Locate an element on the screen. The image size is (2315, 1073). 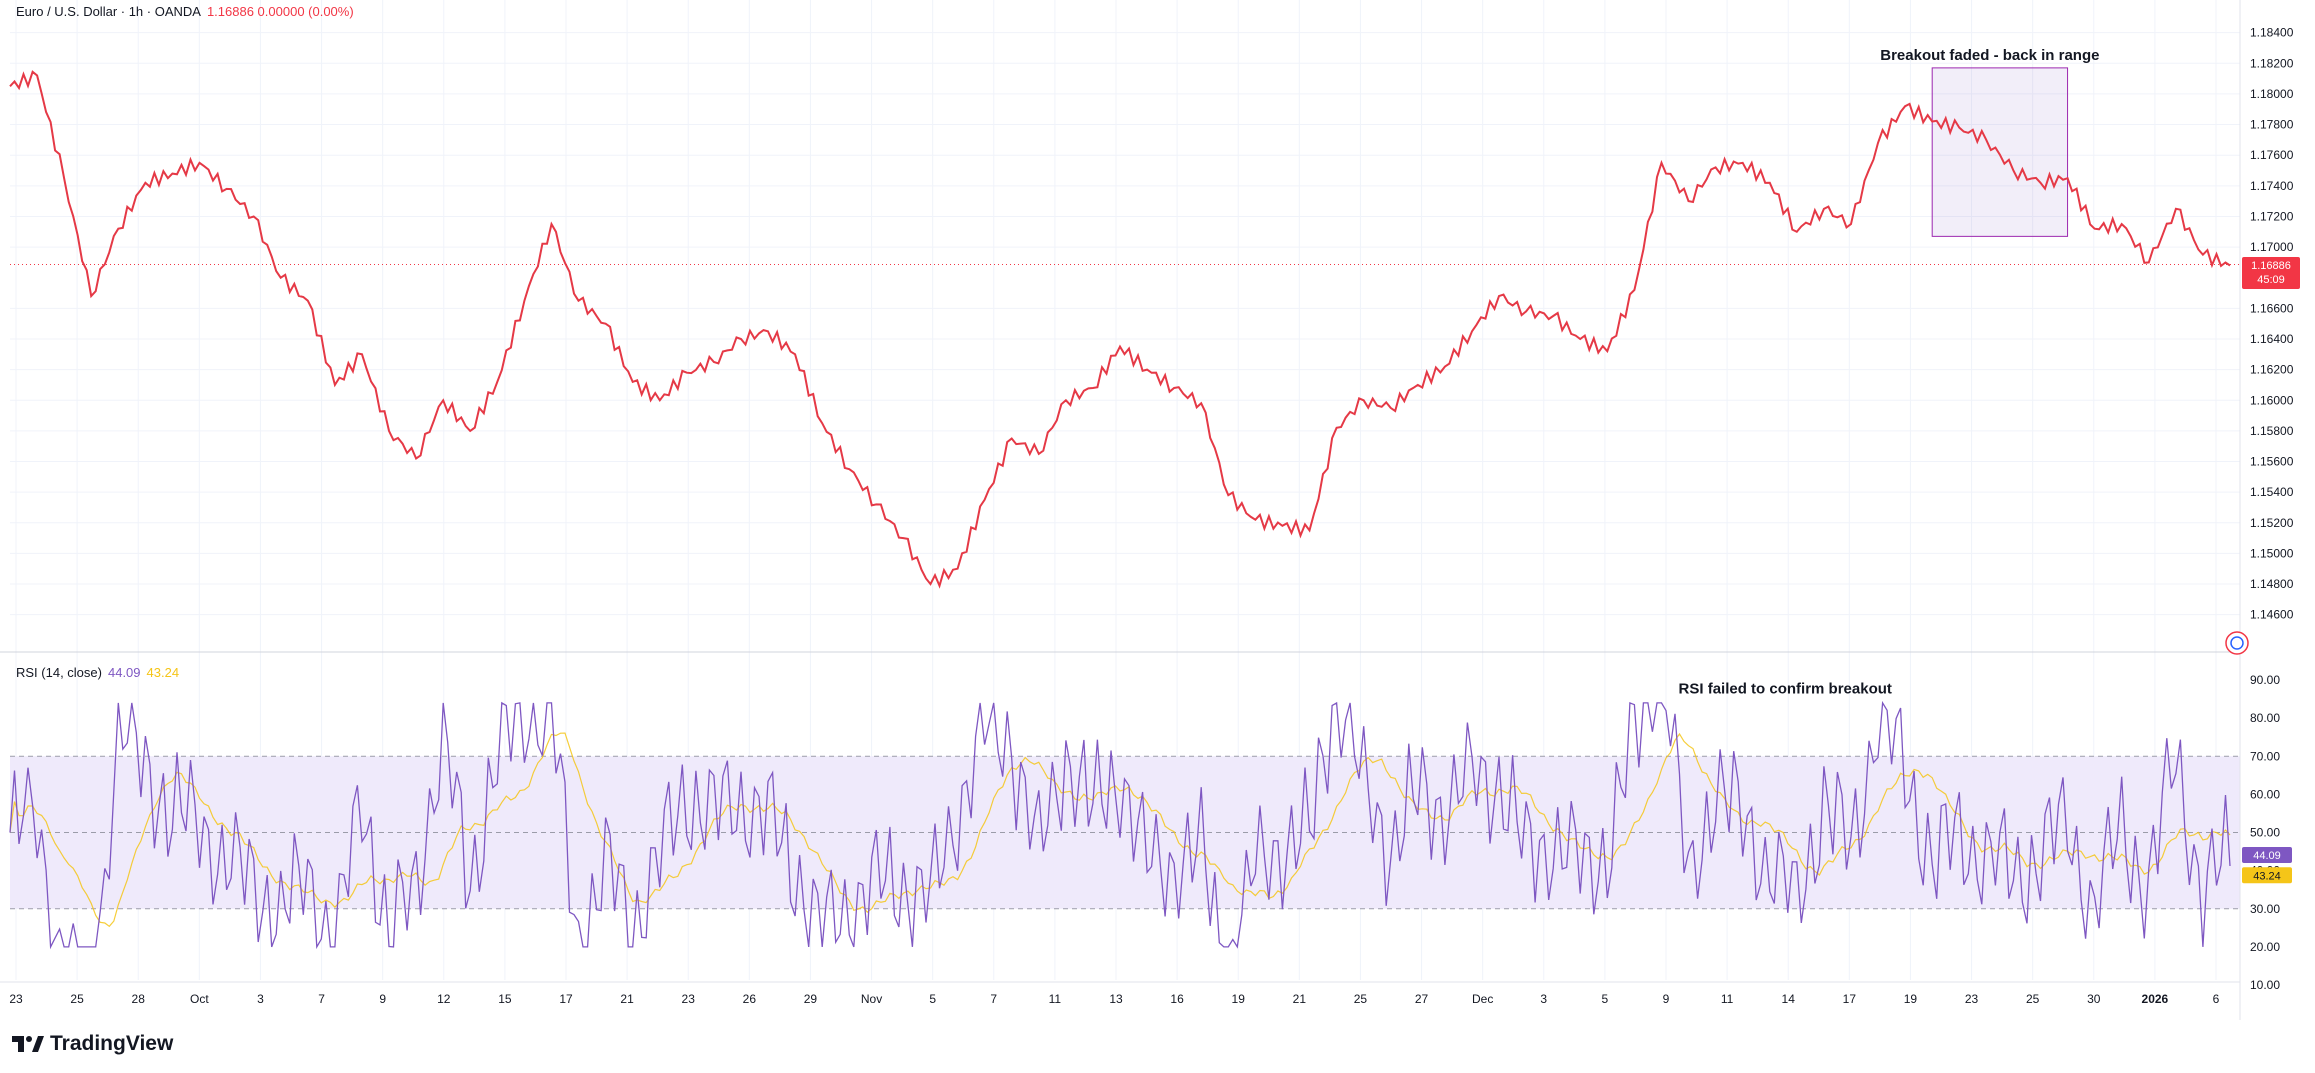
rsi-value-tag: 44.09 is located at coordinates (2267, 855).